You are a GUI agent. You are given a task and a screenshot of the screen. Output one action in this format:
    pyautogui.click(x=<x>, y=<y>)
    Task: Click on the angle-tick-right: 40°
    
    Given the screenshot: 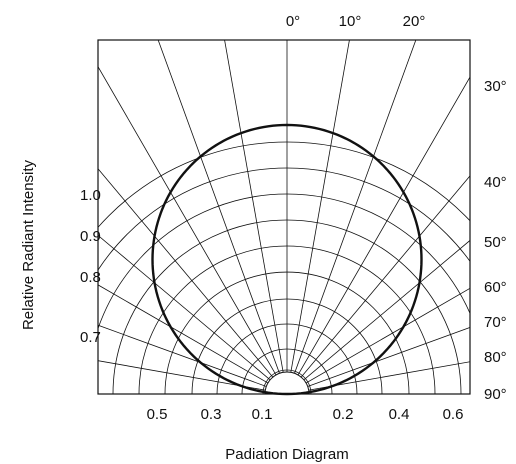 What is the action you would take?
    pyautogui.click(x=495, y=182)
    